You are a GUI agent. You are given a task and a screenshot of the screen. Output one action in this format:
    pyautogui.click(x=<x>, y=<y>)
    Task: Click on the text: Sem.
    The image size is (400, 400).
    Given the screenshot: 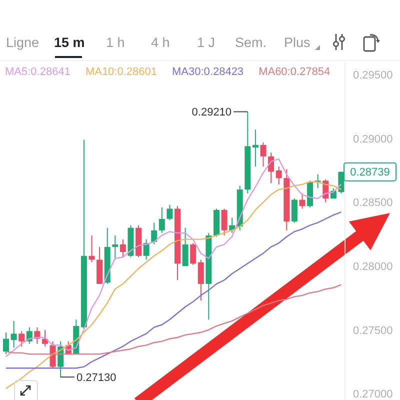 What is the action you would take?
    pyautogui.click(x=251, y=43)
    